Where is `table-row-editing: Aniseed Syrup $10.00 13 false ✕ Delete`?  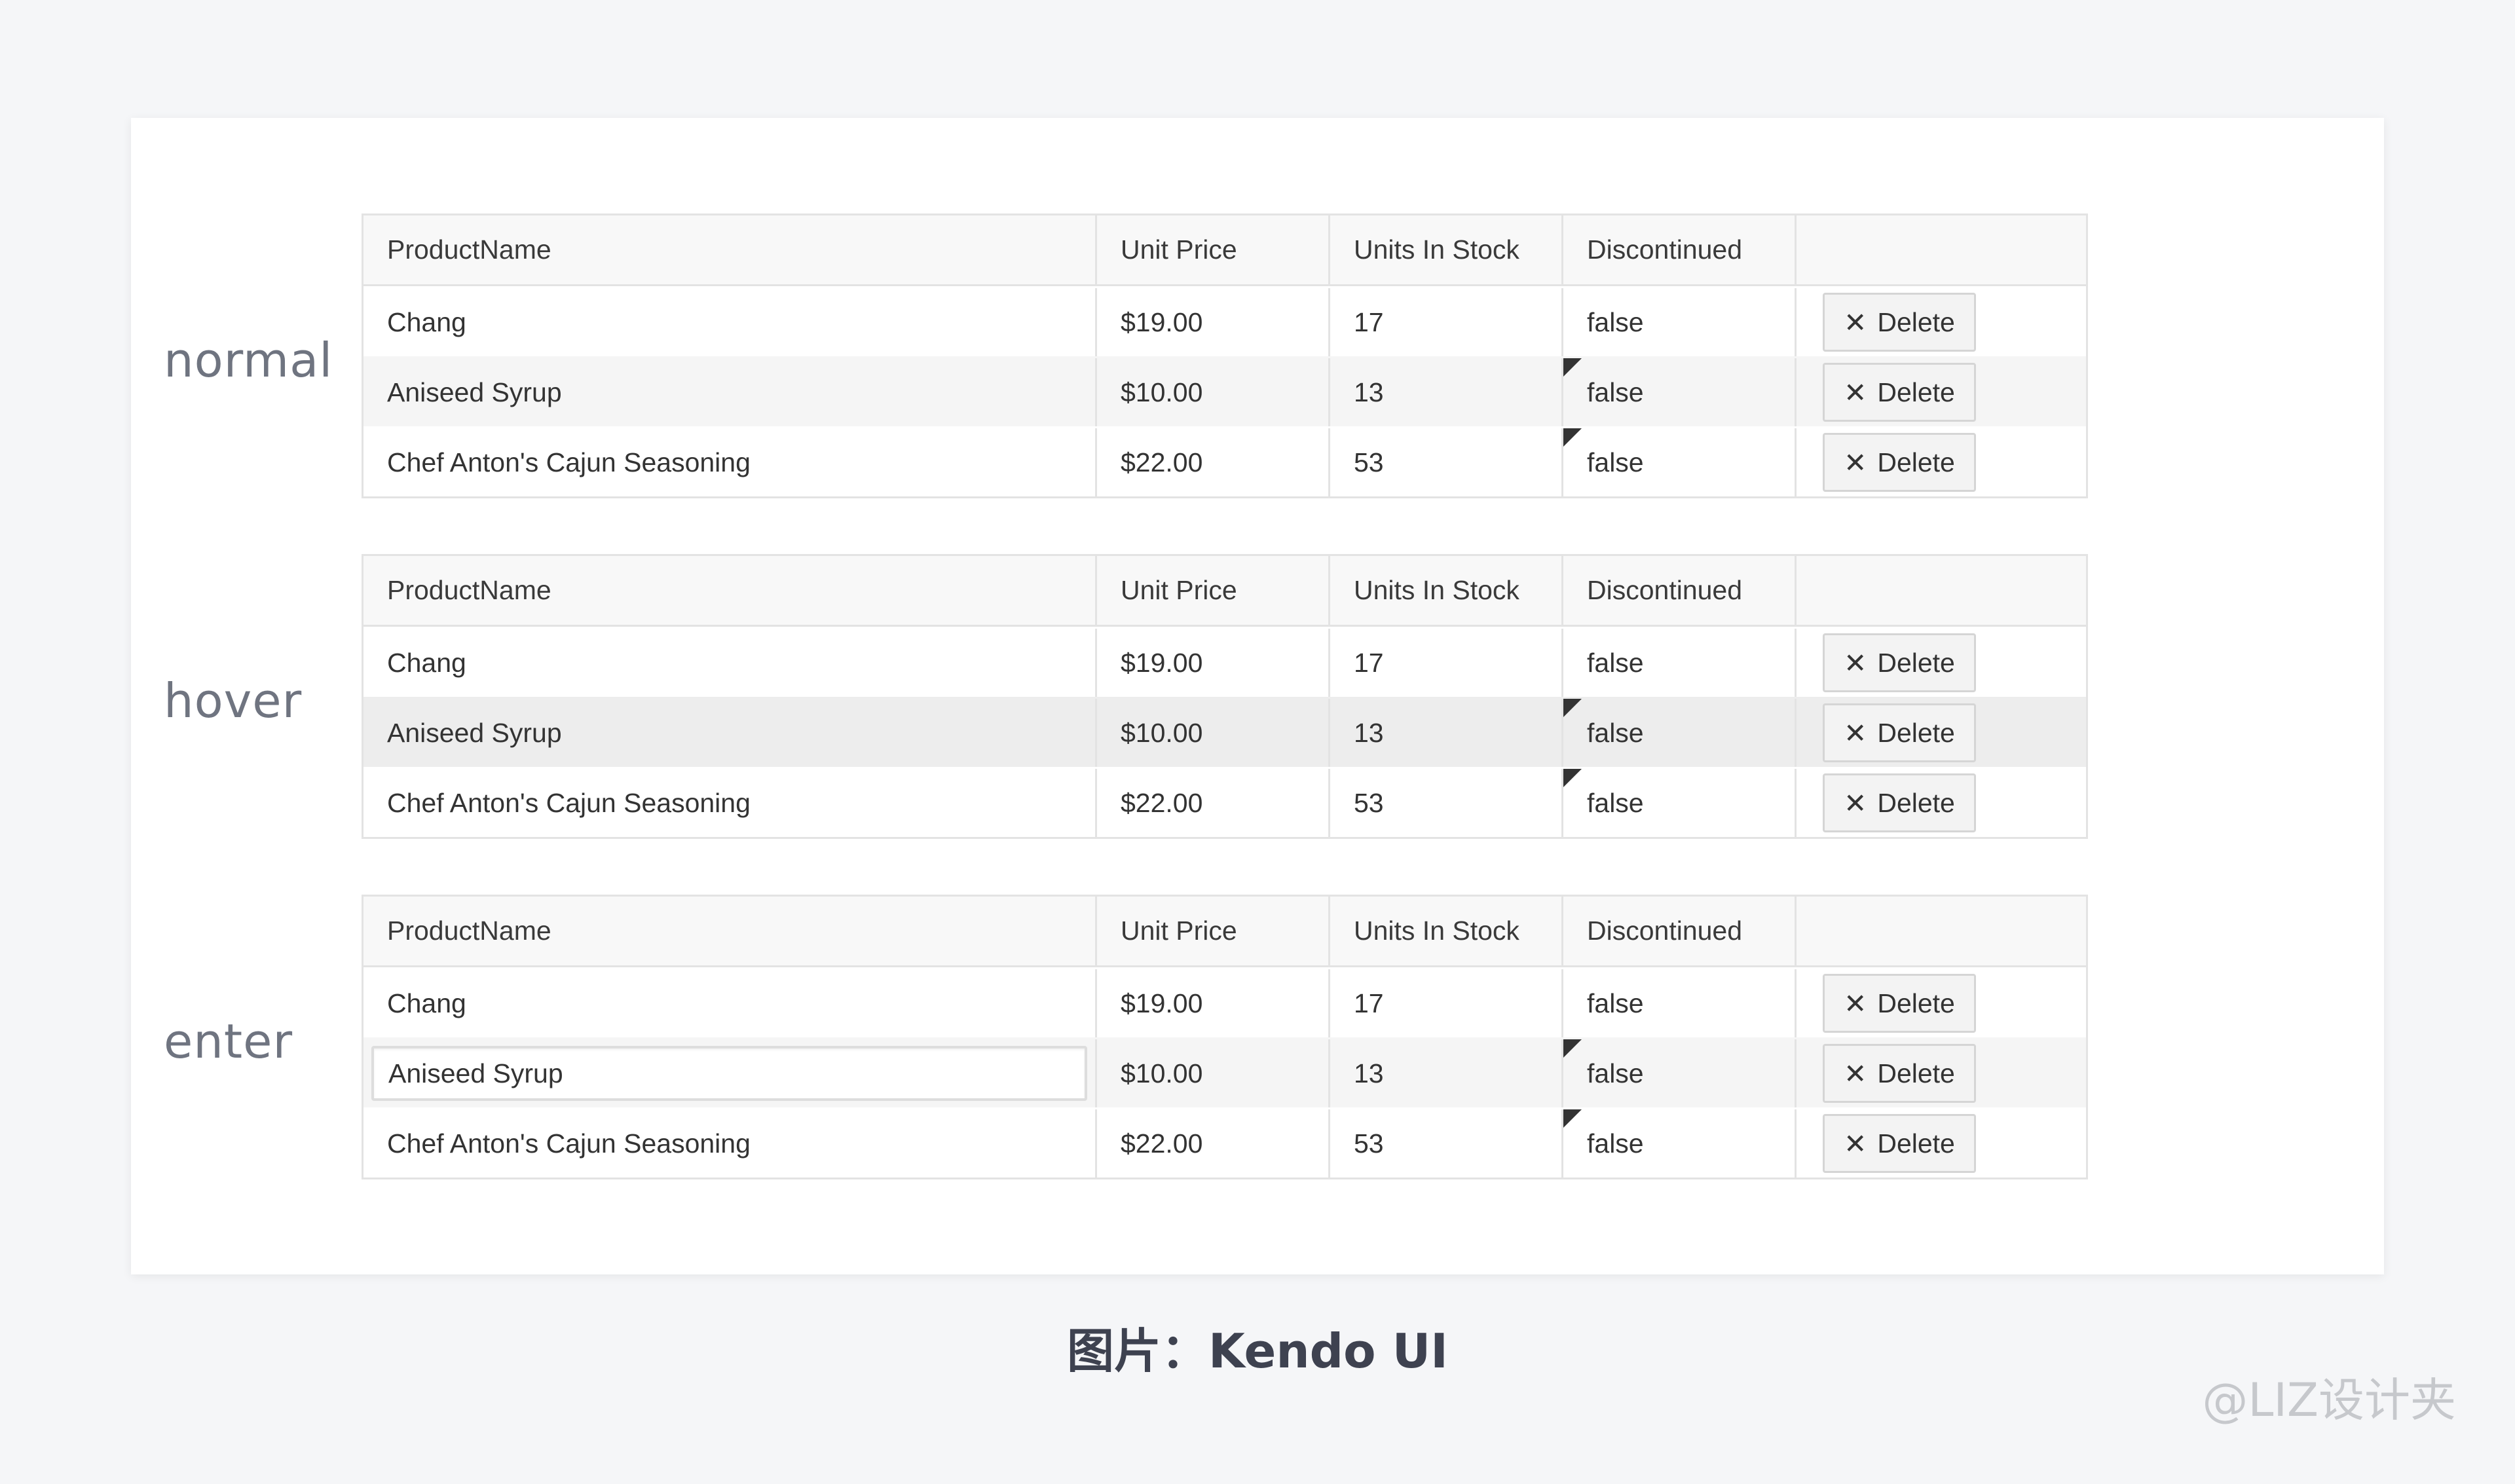
table-row-editing: Aniseed Syrup $10.00 13 false ✕ Delete is located at coordinates (1224, 1072).